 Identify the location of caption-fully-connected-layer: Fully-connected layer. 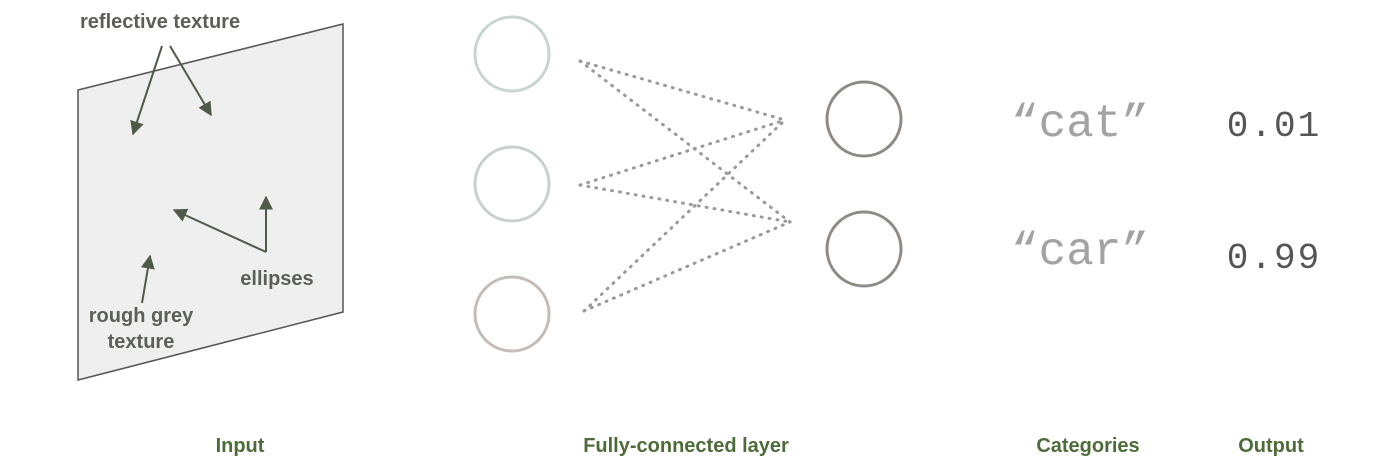
(686, 446).